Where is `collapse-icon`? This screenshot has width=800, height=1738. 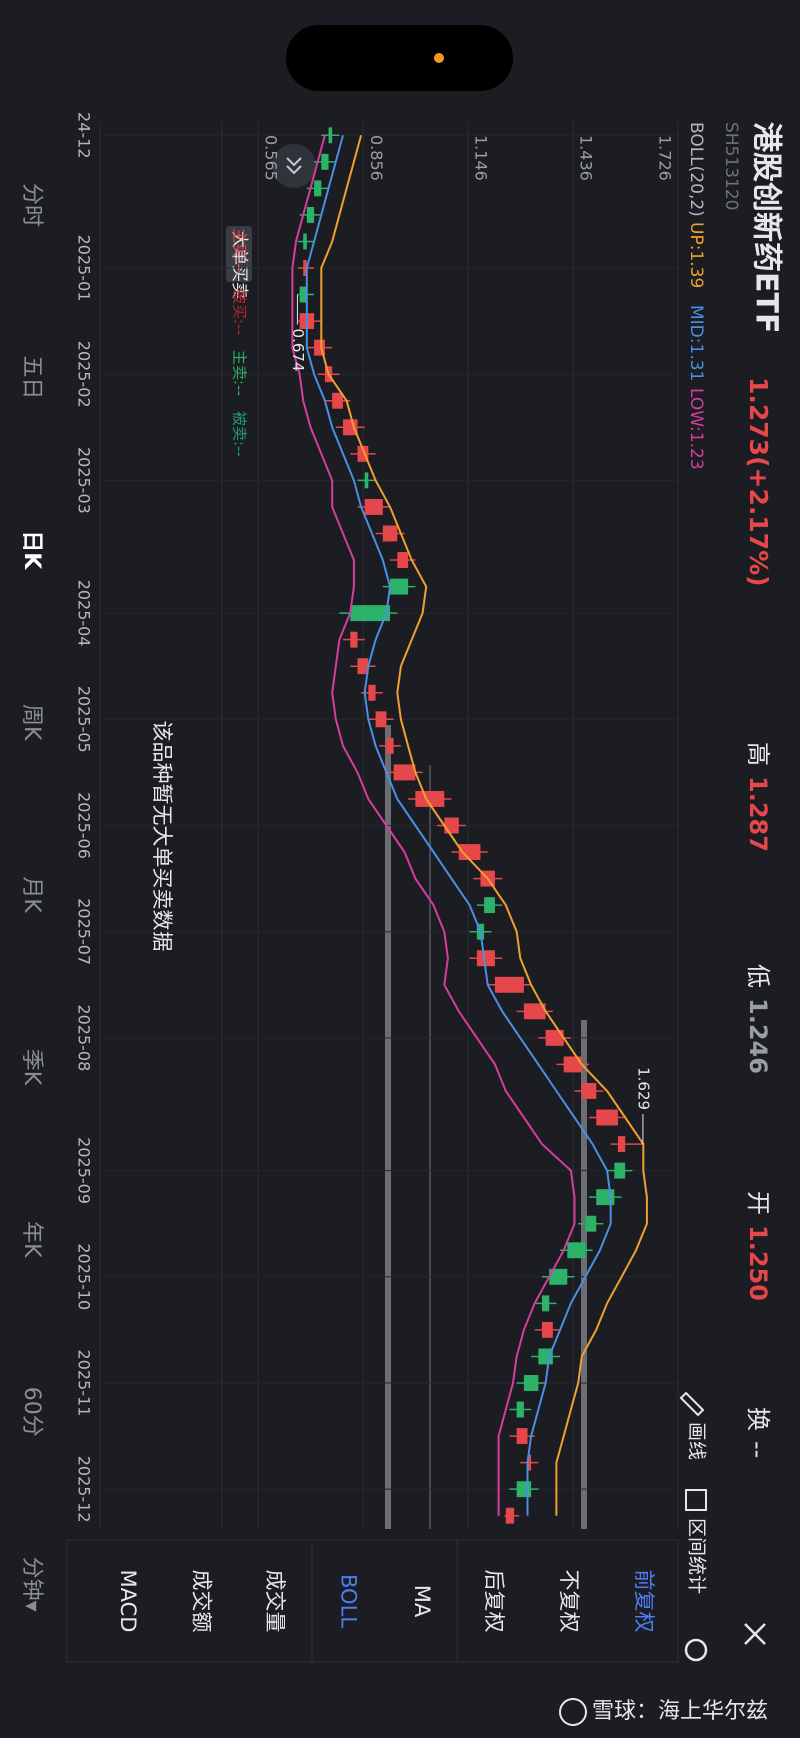
collapse-icon is located at coordinates (294, 166).